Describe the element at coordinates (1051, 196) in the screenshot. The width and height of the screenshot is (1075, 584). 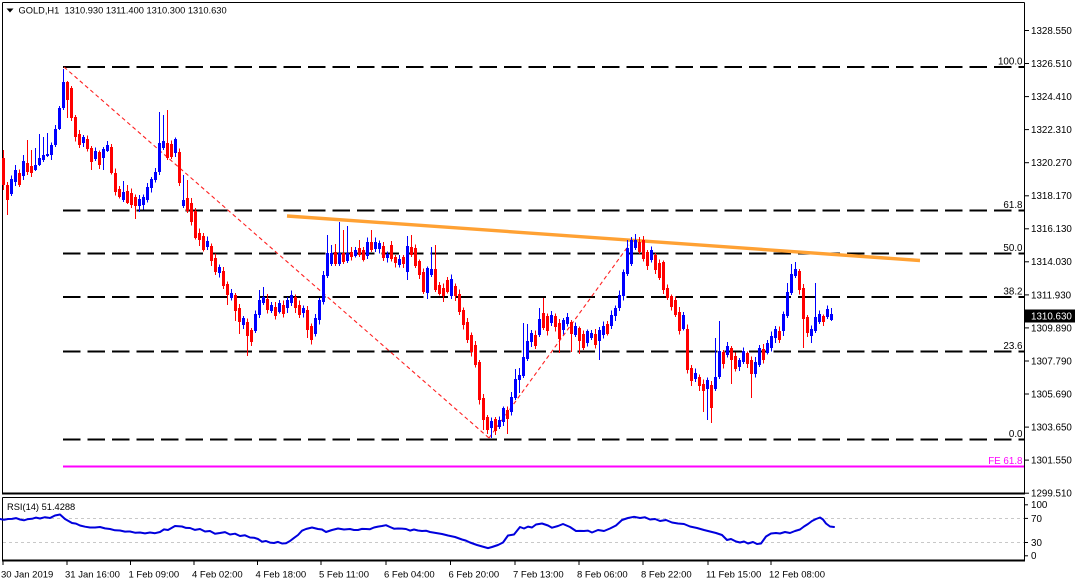
I see `svg-text: 1318.170` at that location.